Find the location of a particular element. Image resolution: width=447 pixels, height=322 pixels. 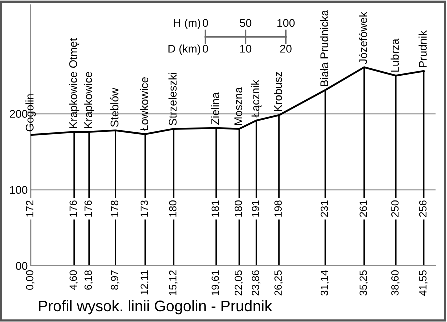

x-tick-label: 22,05 is located at coordinates (239, 283).